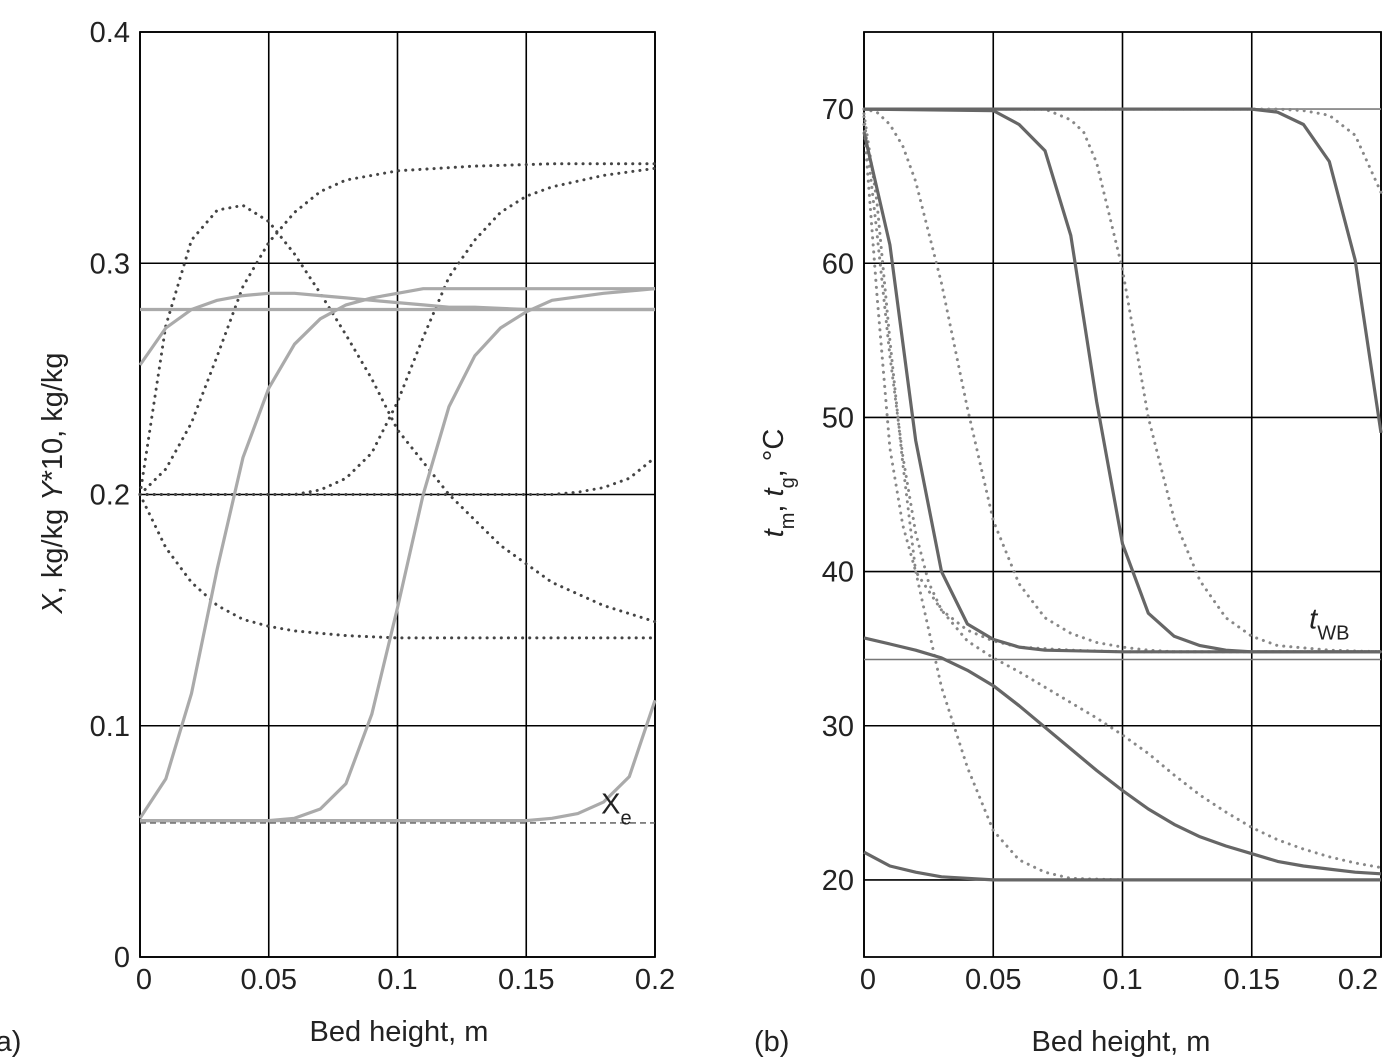 The image size is (1394, 1057). I want to click on panel-a-xtick-label: 0.2, so click(655, 980).